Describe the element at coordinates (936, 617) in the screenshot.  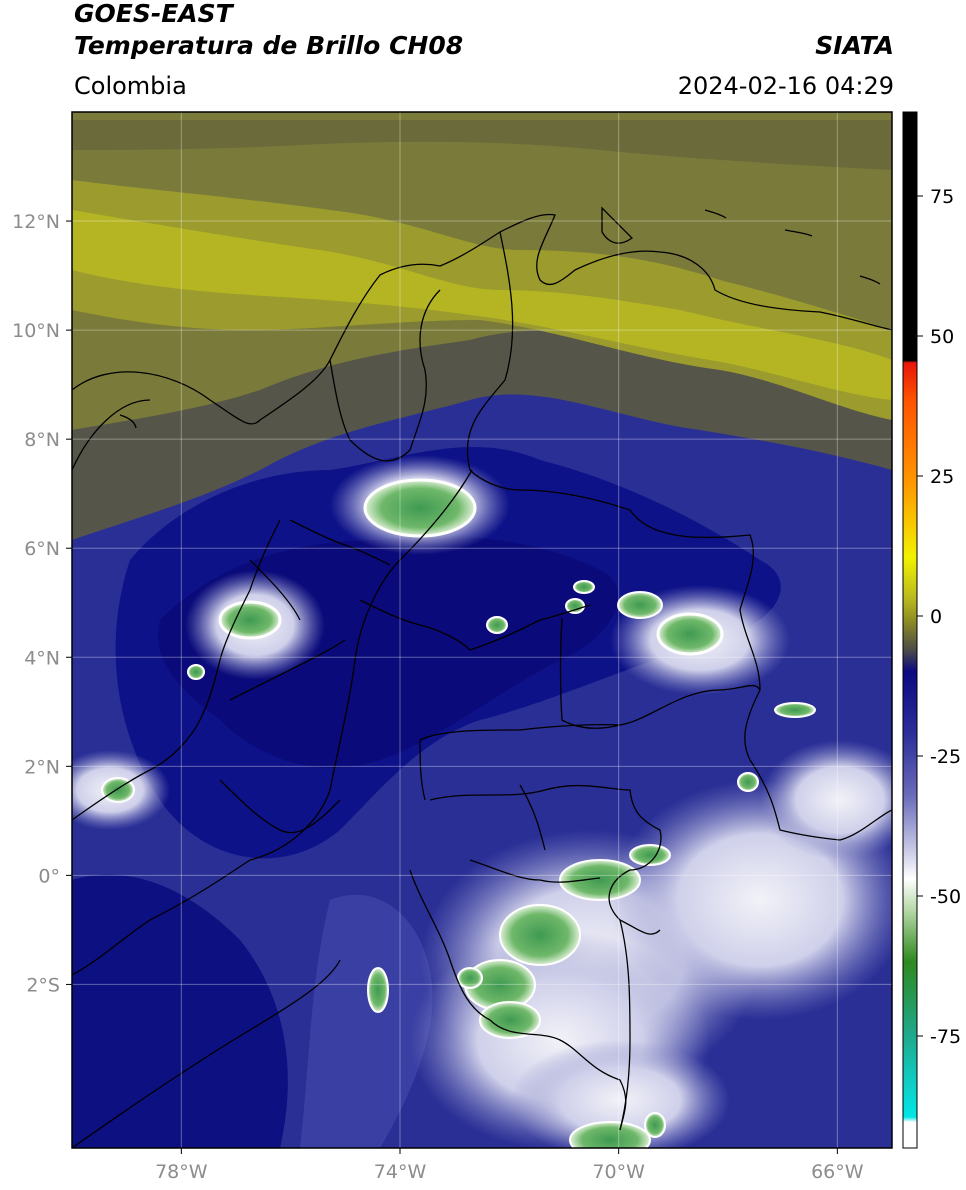
I see `colorbar-tick-label: 0` at that location.